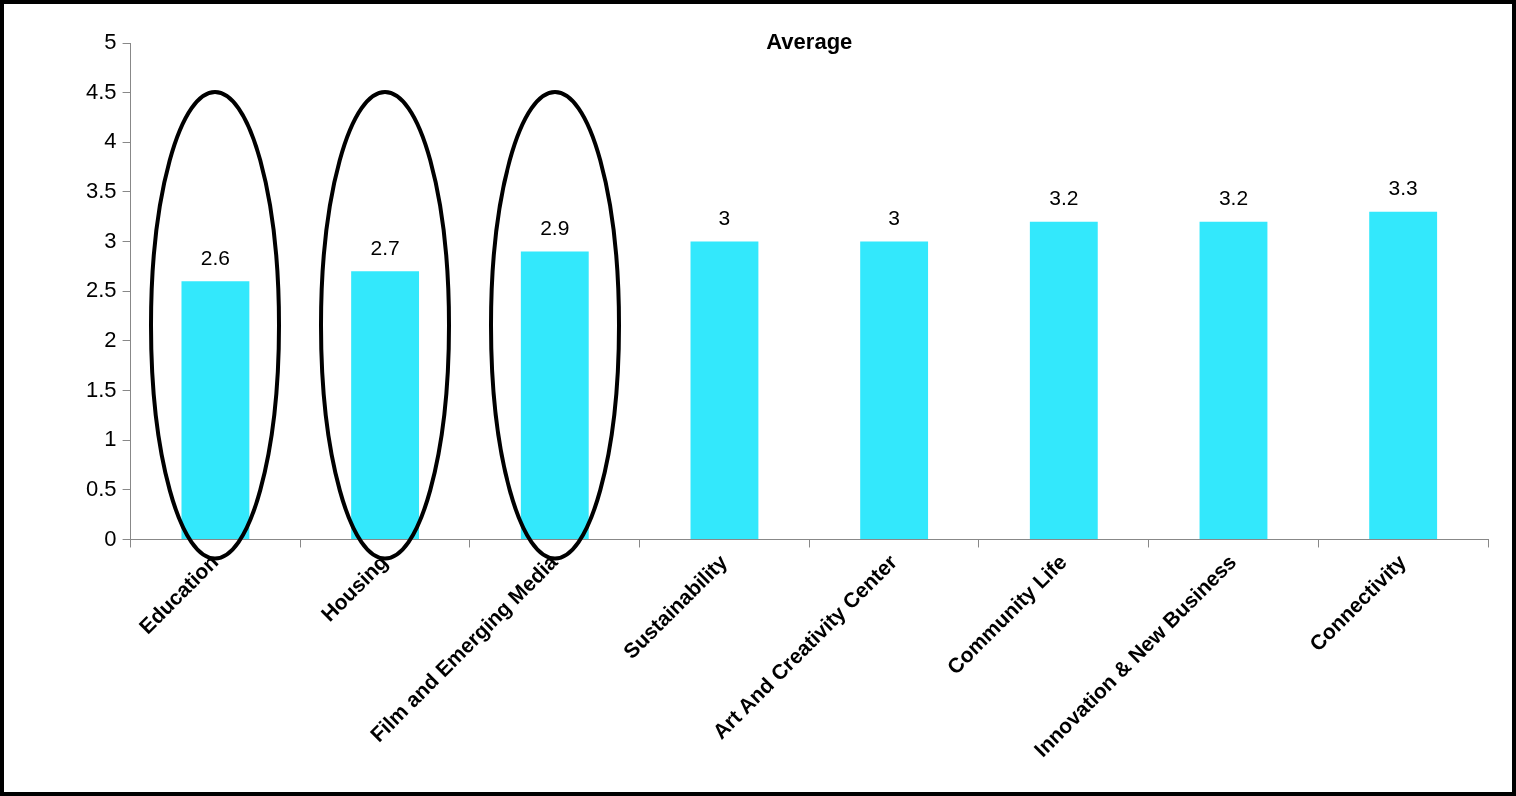 This screenshot has width=1516, height=796. I want to click on y-tick-label: 2, so click(110, 339).